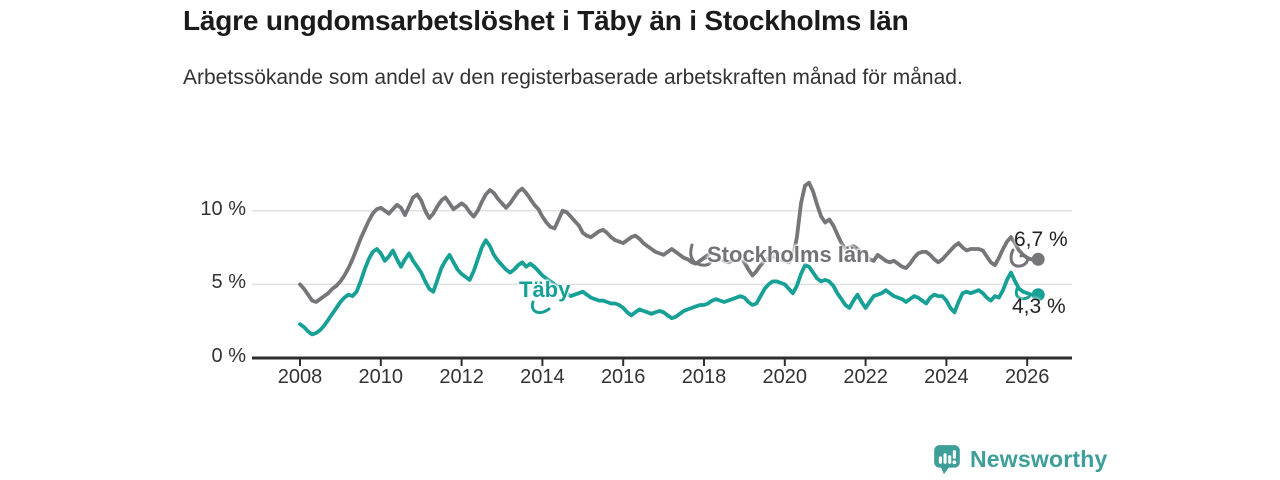 The height and width of the screenshot is (480, 1280). Describe the element at coordinates (1019, 258) in the screenshot. I see `annotation-arrow-value-stockholm` at that location.